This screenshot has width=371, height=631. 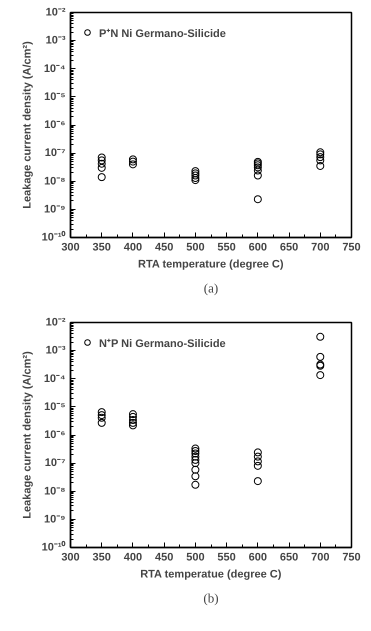 I want to click on text: (b), so click(x=211, y=598).